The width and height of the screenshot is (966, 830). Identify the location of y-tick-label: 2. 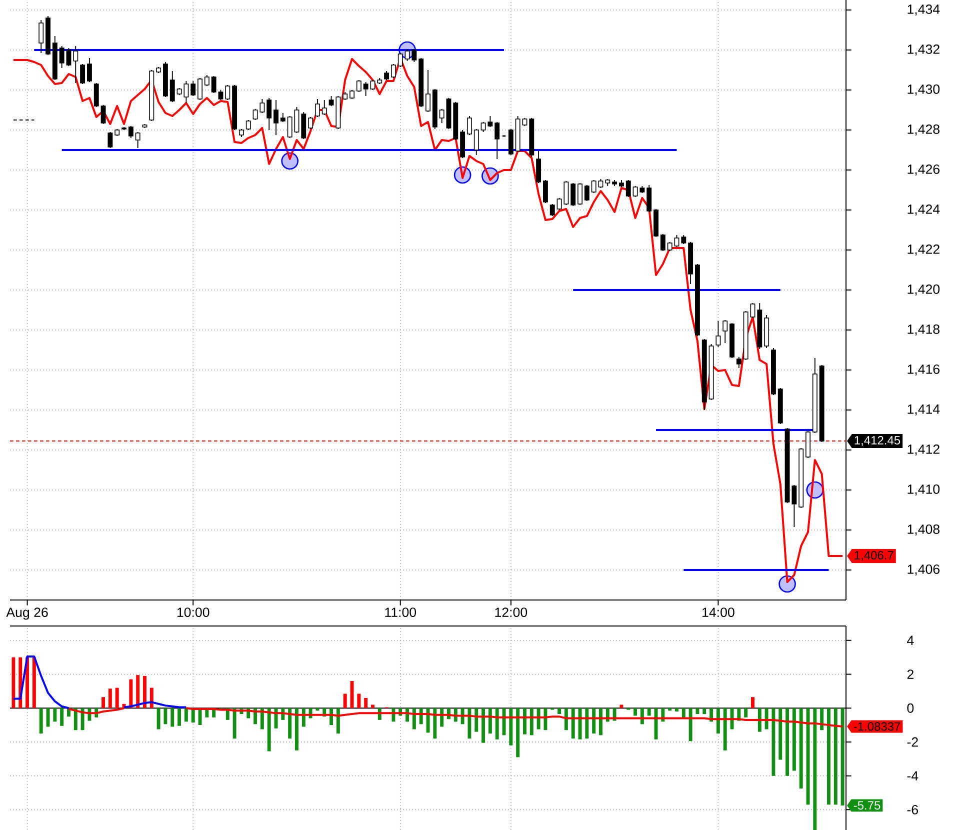
(910, 674).